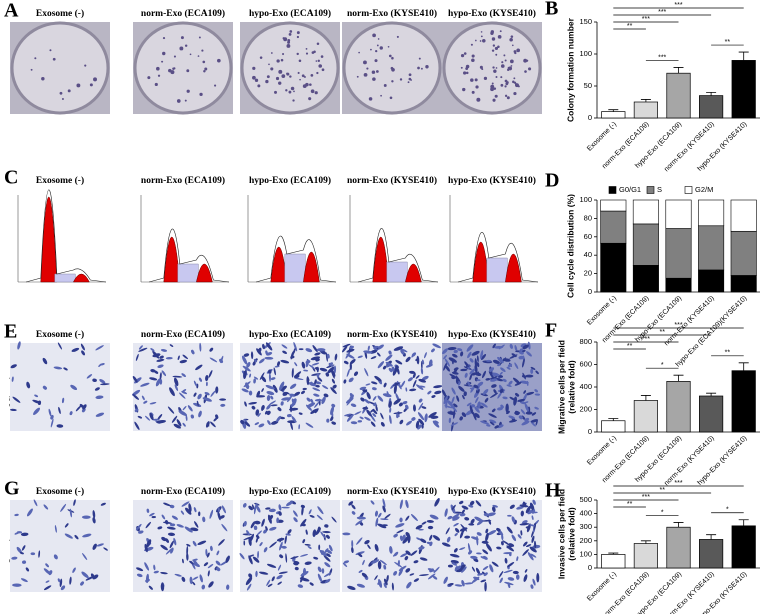 The height and width of the screenshot is (614, 778). I want to click on legend-swatch, so click(650, 190).